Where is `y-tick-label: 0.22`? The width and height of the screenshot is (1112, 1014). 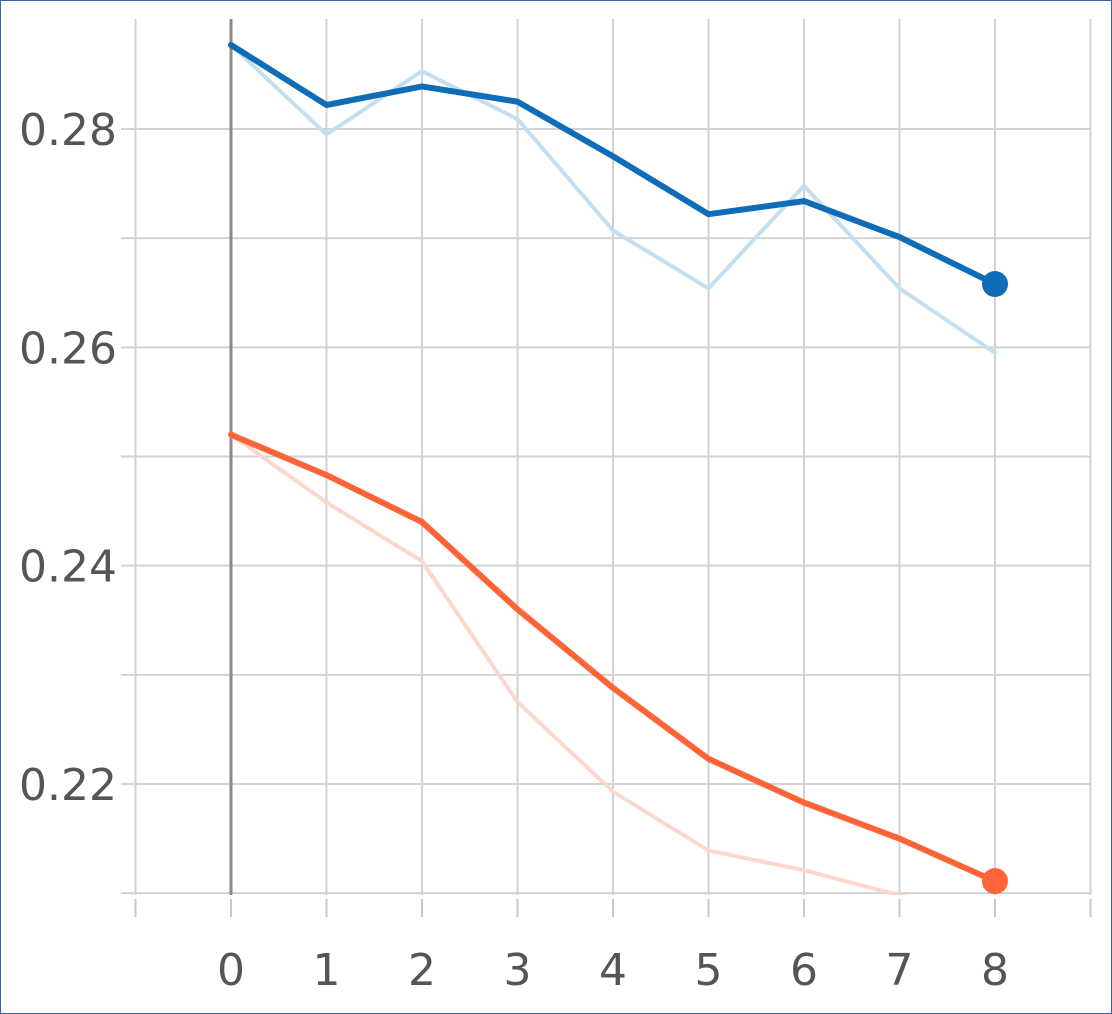
y-tick-label: 0.22 is located at coordinates (68, 785).